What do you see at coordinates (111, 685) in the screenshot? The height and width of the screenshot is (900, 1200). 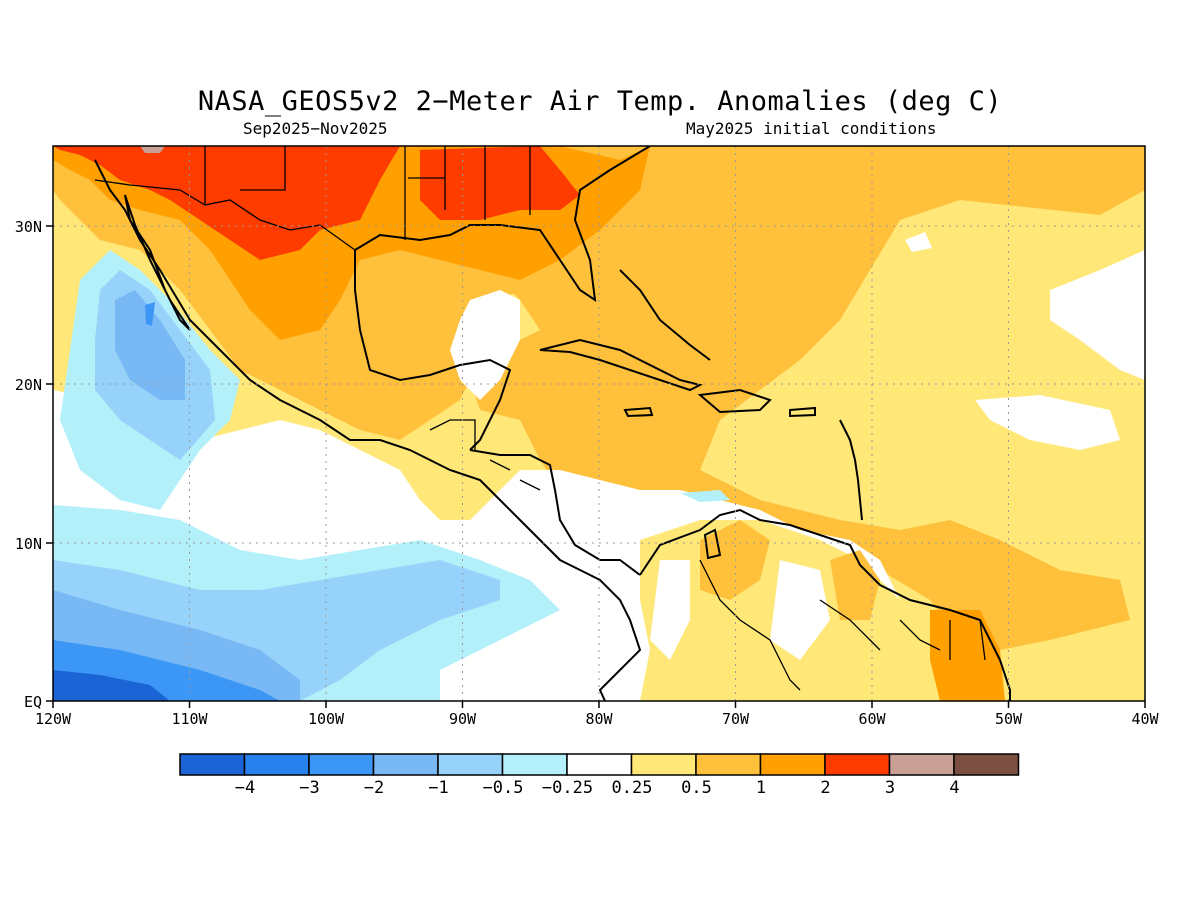 I see `anomaly-region-minus4-pacific` at bounding box center [111, 685].